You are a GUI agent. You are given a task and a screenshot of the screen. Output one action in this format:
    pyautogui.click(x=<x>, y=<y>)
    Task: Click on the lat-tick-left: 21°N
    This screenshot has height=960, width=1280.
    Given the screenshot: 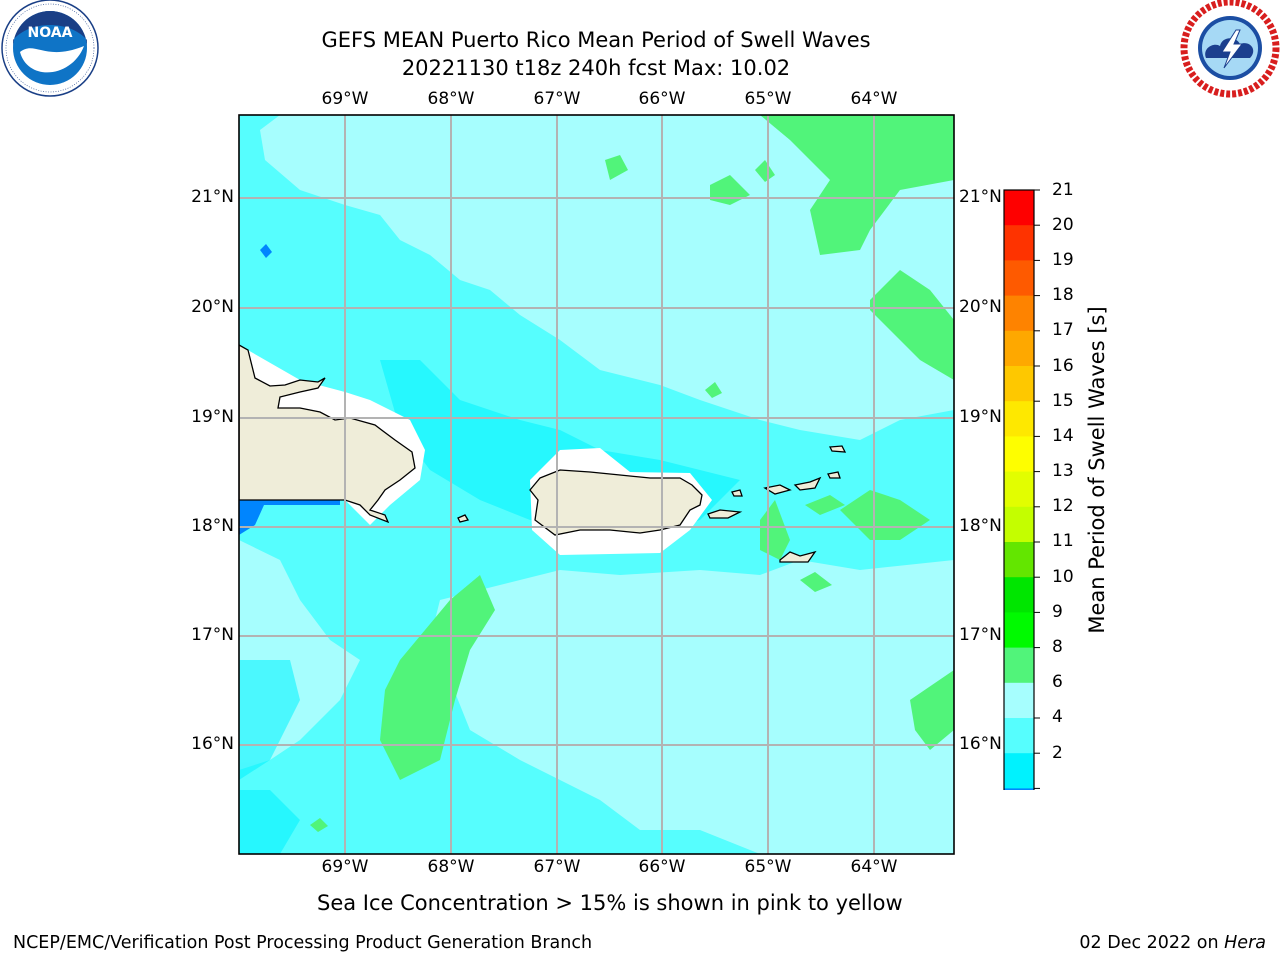 What is the action you would take?
    pyautogui.click(x=212, y=197)
    